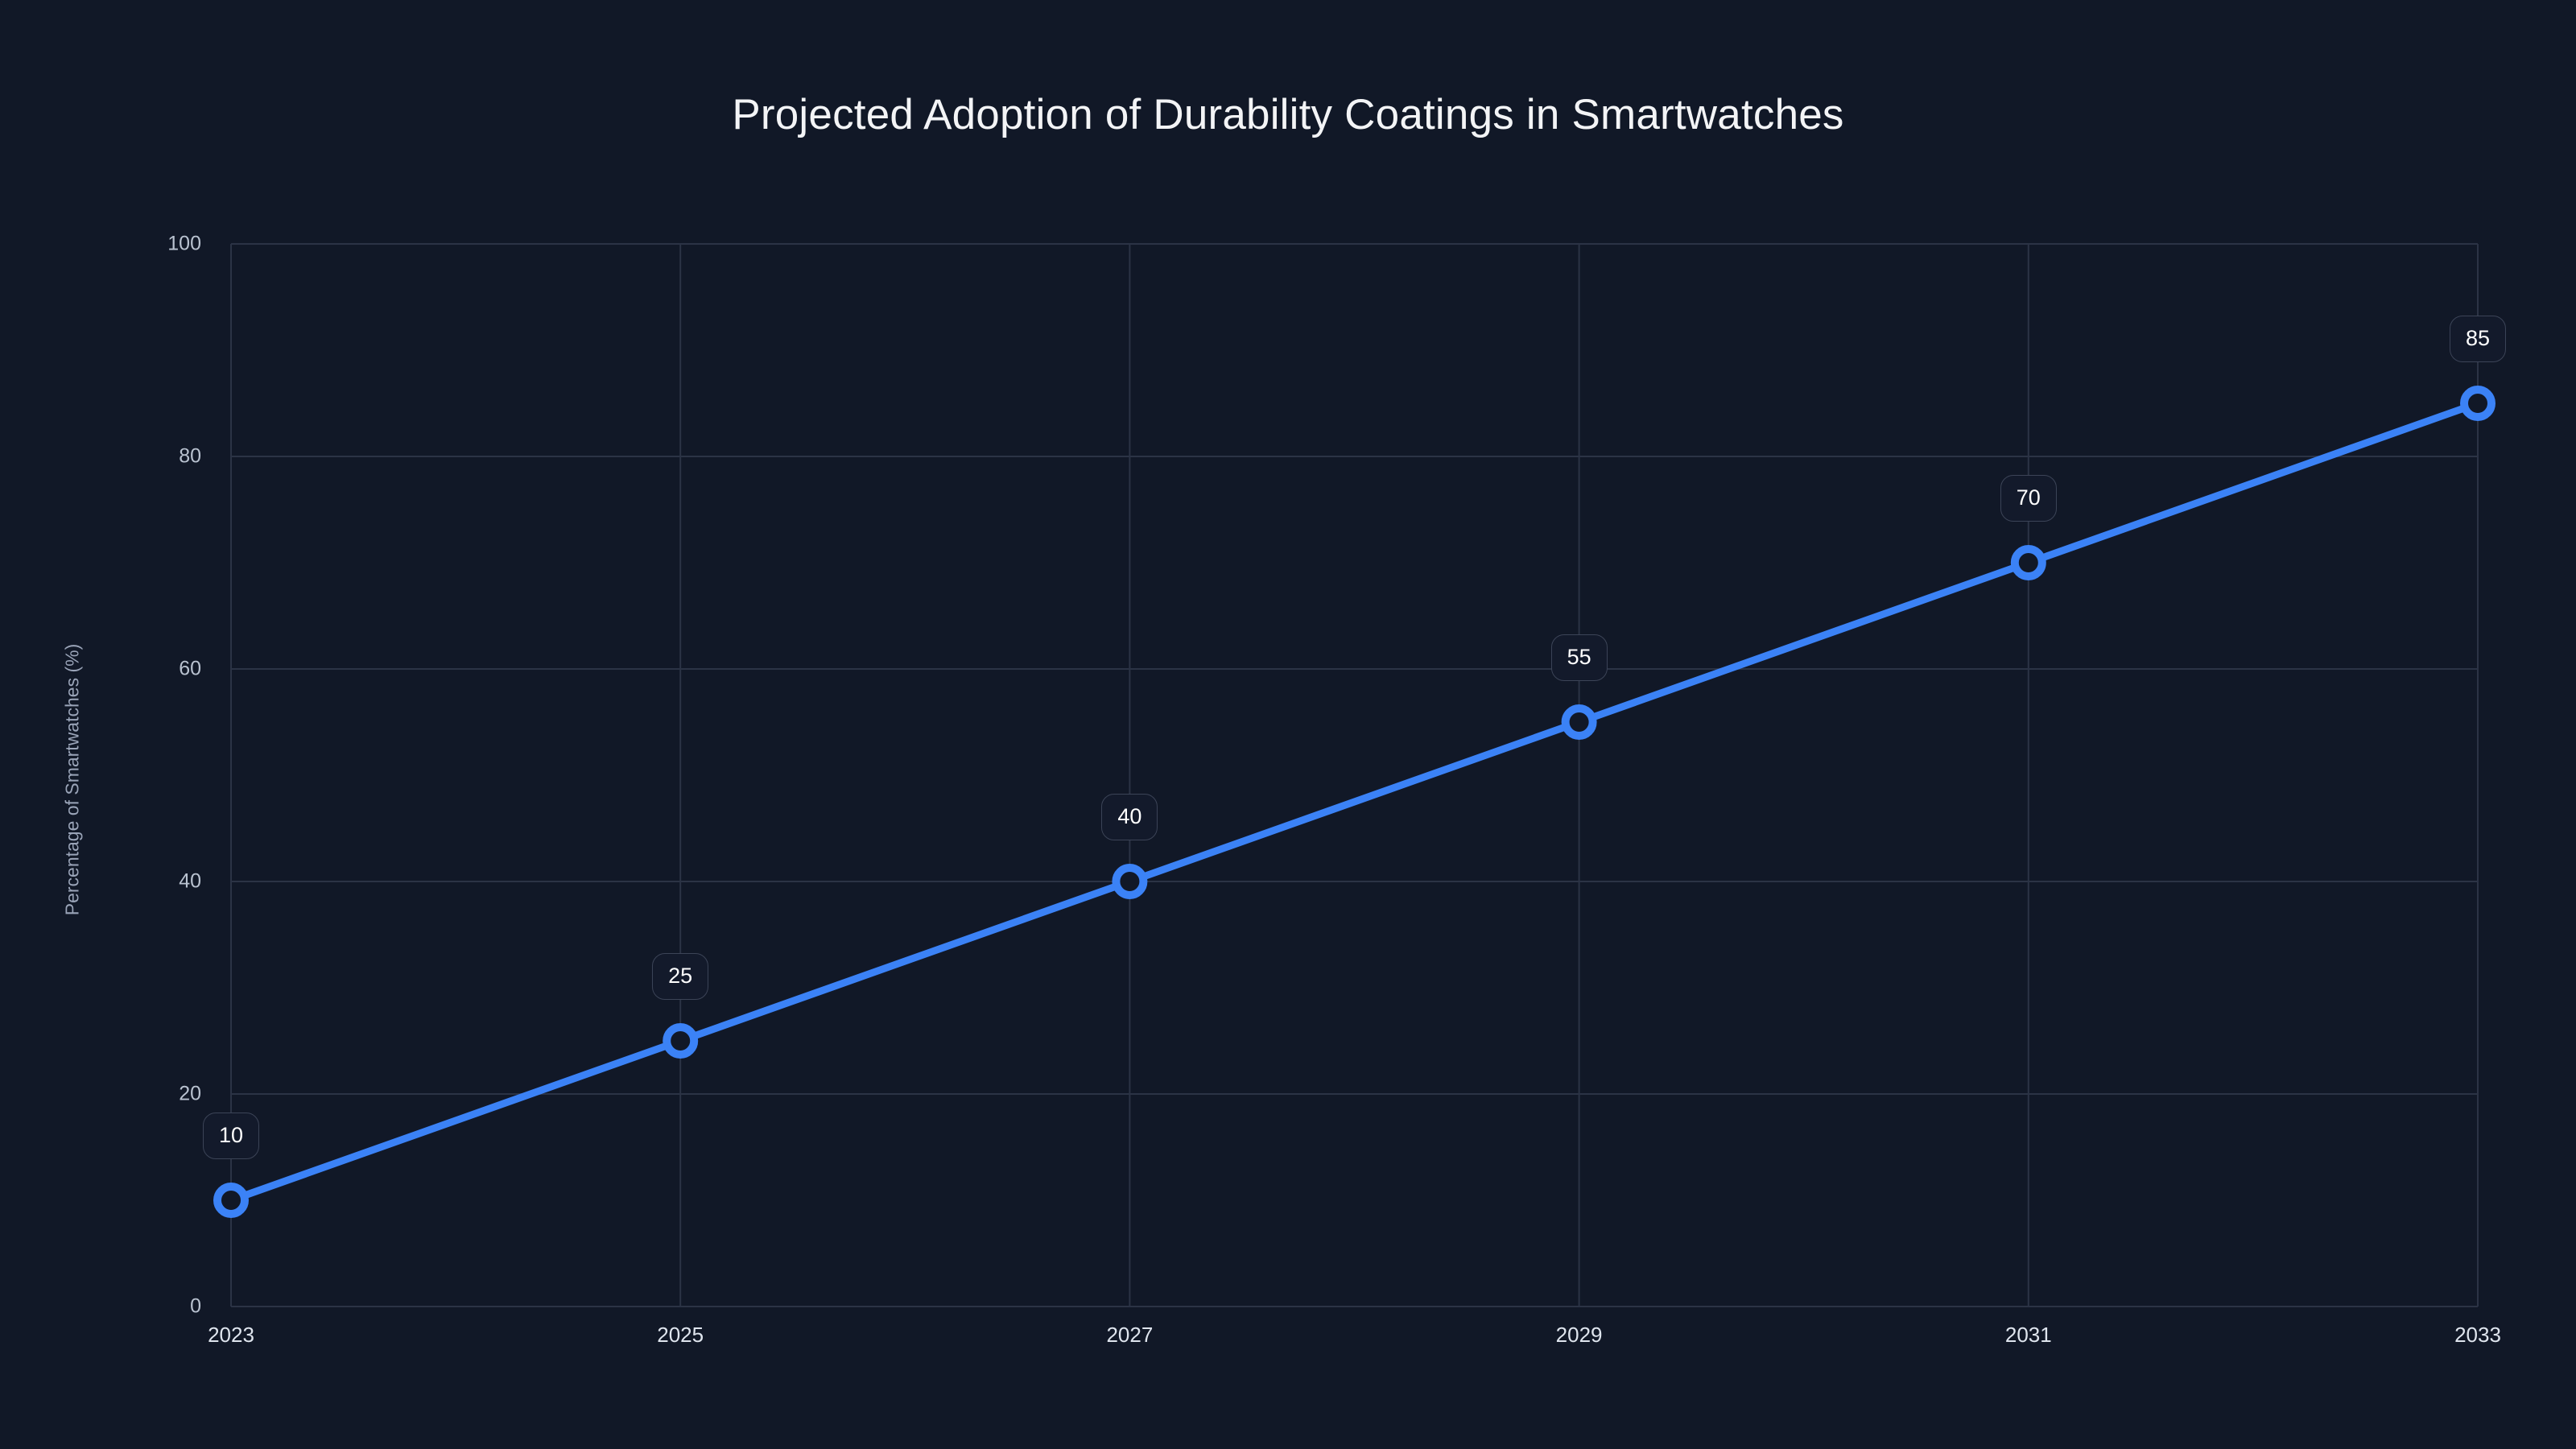 Image resolution: width=2576 pixels, height=1449 pixels. I want to click on y-tick-label: 40, so click(190, 881).